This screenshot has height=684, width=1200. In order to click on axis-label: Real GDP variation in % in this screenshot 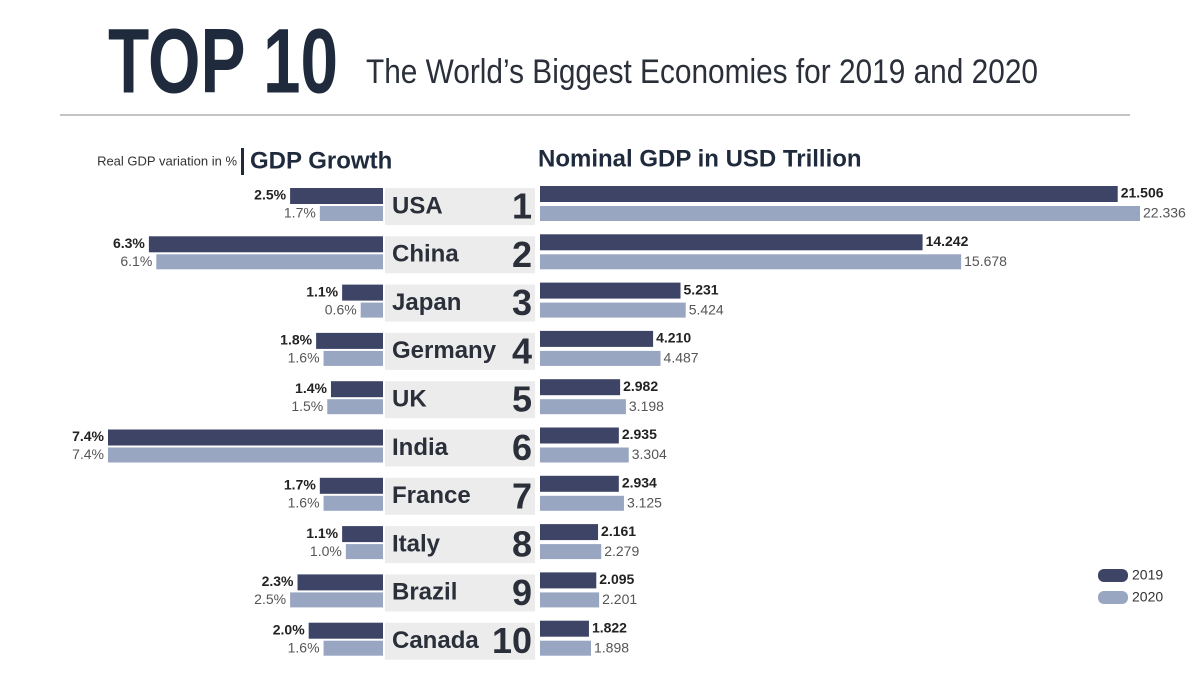, I will do `click(167, 160)`.